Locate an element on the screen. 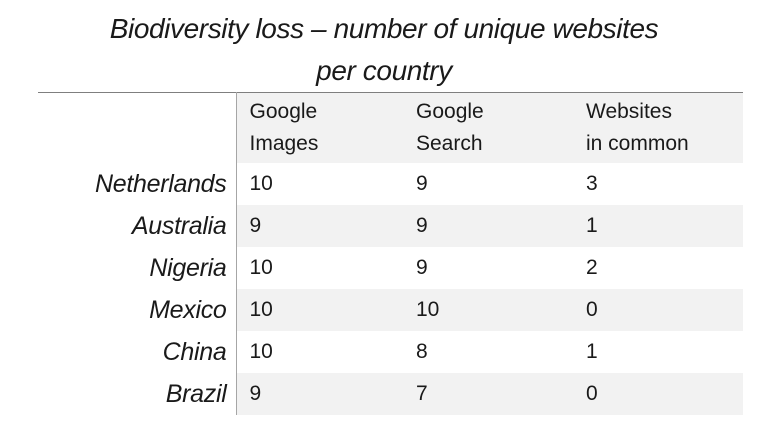 This screenshot has width=768, height=437. row-label: Netherlands is located at coordinates (137, 184).